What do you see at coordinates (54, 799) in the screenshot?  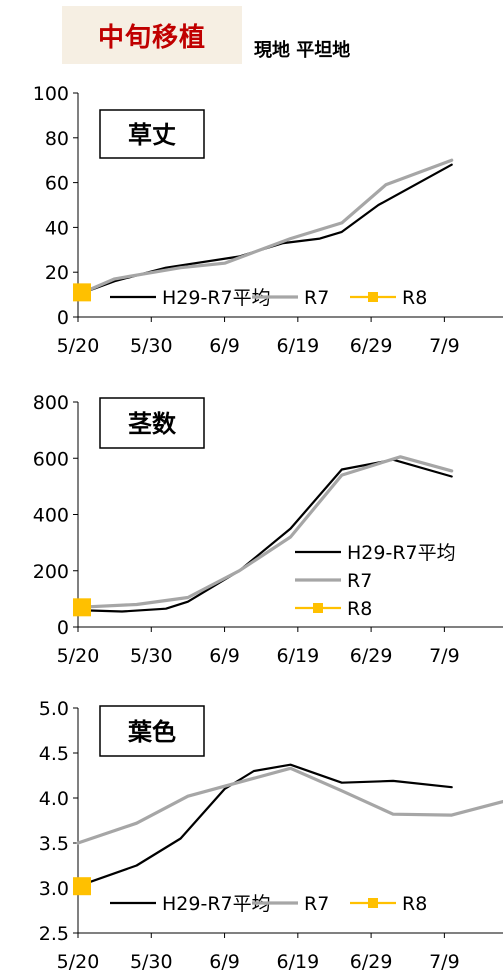 I see `y-tick-label: 4.0` at bounding box center [54, 799].